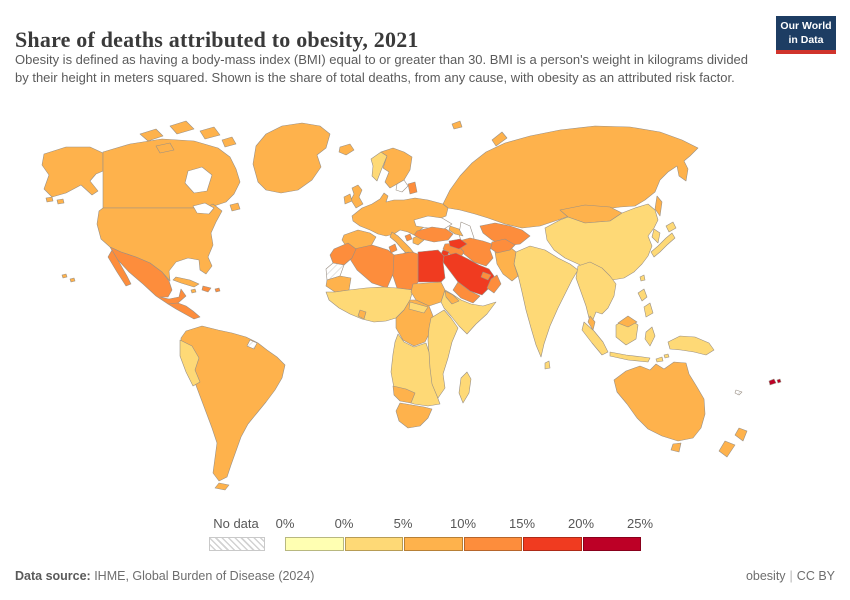 The width and height of the screenshot is (850, 600). Describe the element at coordinates (452, 297) in the screenshot. I see `country-eritrea-djibouti` at that location.